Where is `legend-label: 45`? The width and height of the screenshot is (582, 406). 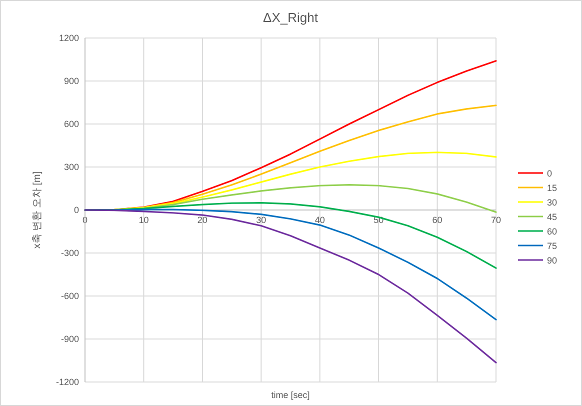 legend-label: 45 is located at coordinates (552, 217).